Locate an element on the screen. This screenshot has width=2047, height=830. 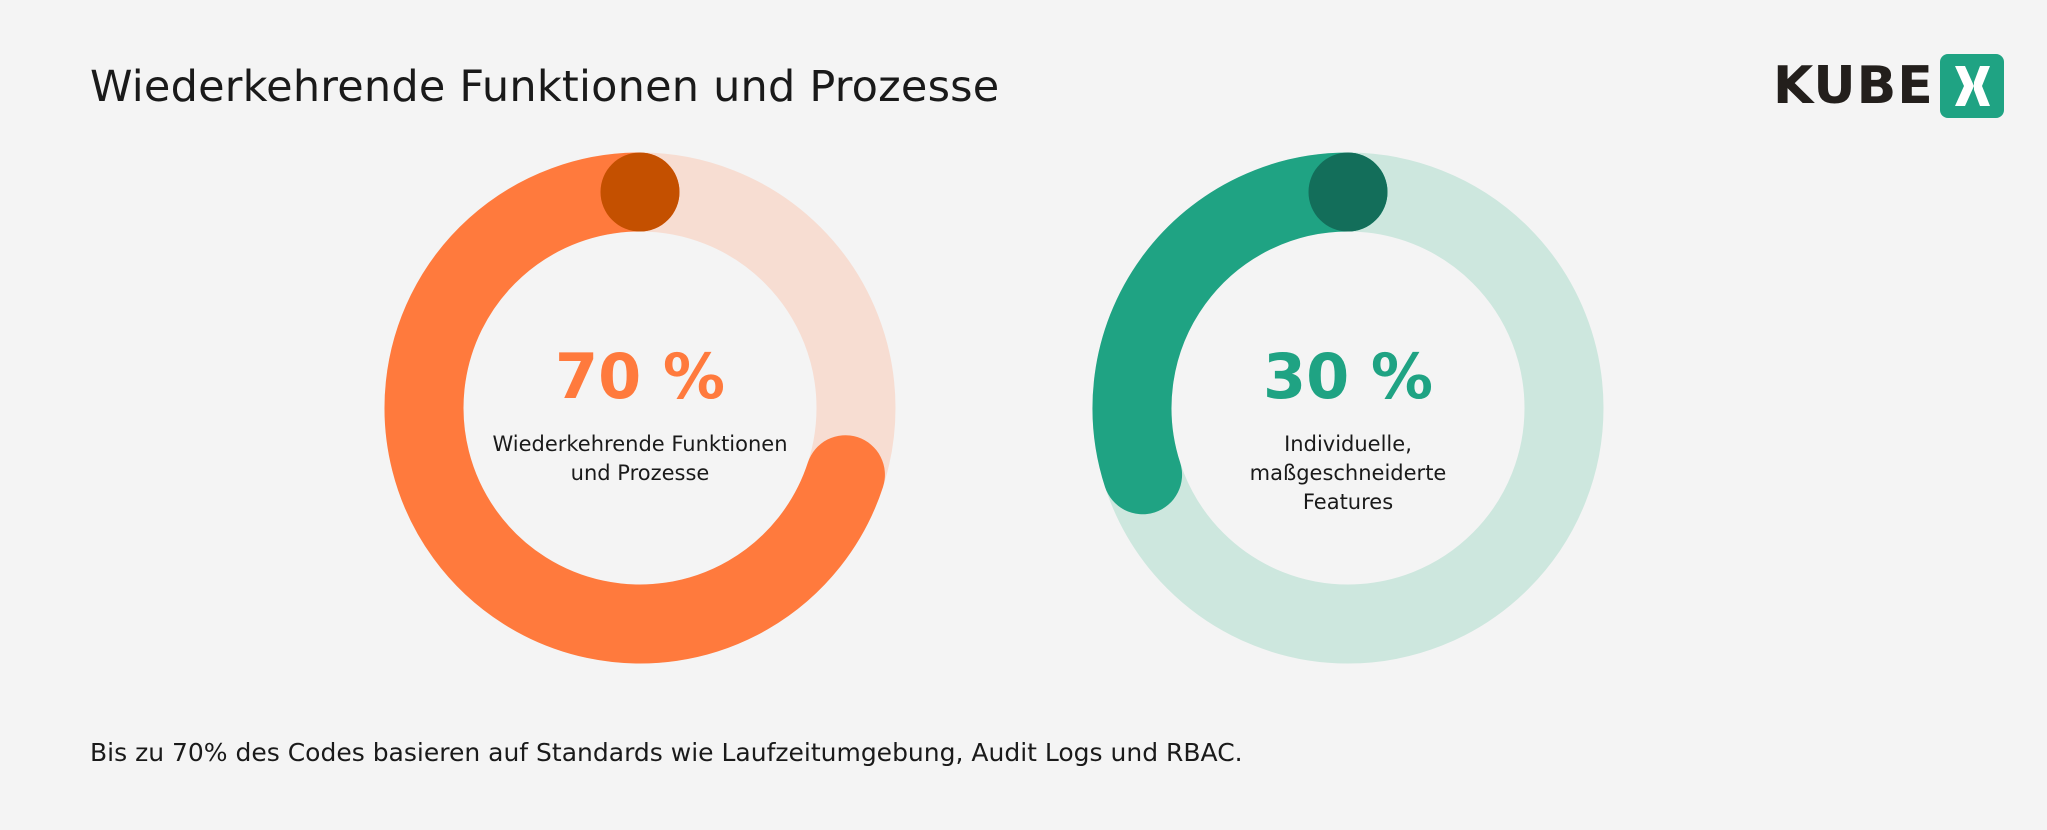
donut-2-value: 30 % is located at coordinates (1348, 376).